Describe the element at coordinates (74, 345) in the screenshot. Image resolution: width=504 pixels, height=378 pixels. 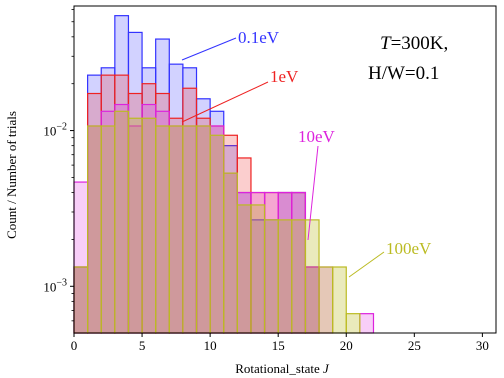
I see `x-tick-label: 0` at that location.